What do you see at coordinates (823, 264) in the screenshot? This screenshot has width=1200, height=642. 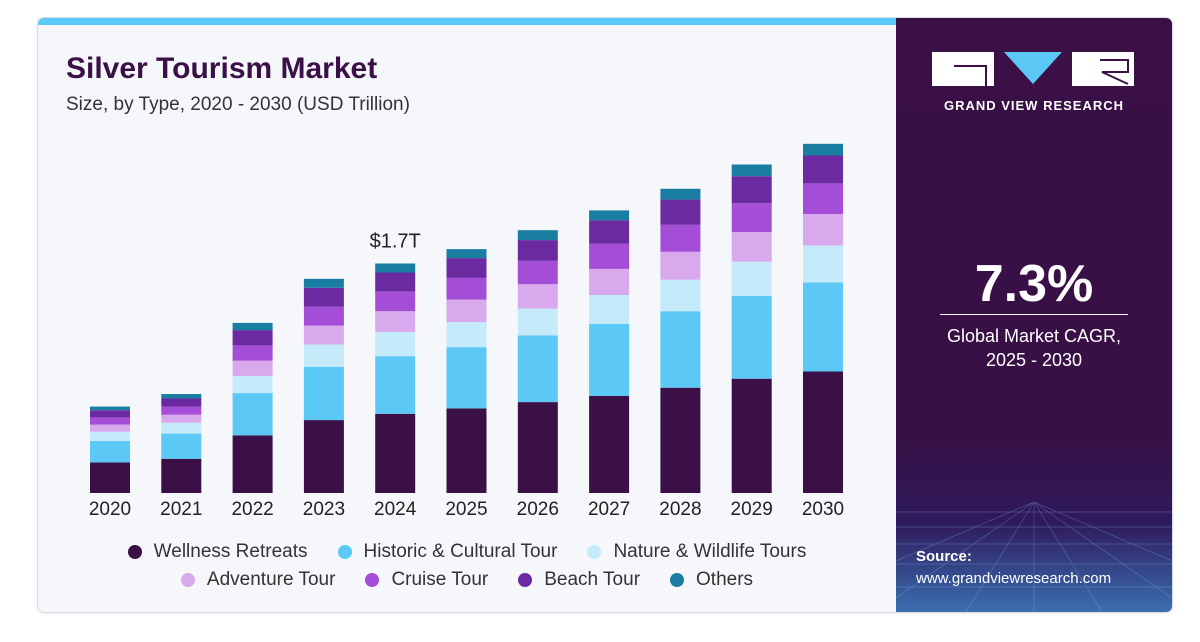 I see `bar-segment-2030-nature-wildlife-tours` at bounding box center [823, 264].